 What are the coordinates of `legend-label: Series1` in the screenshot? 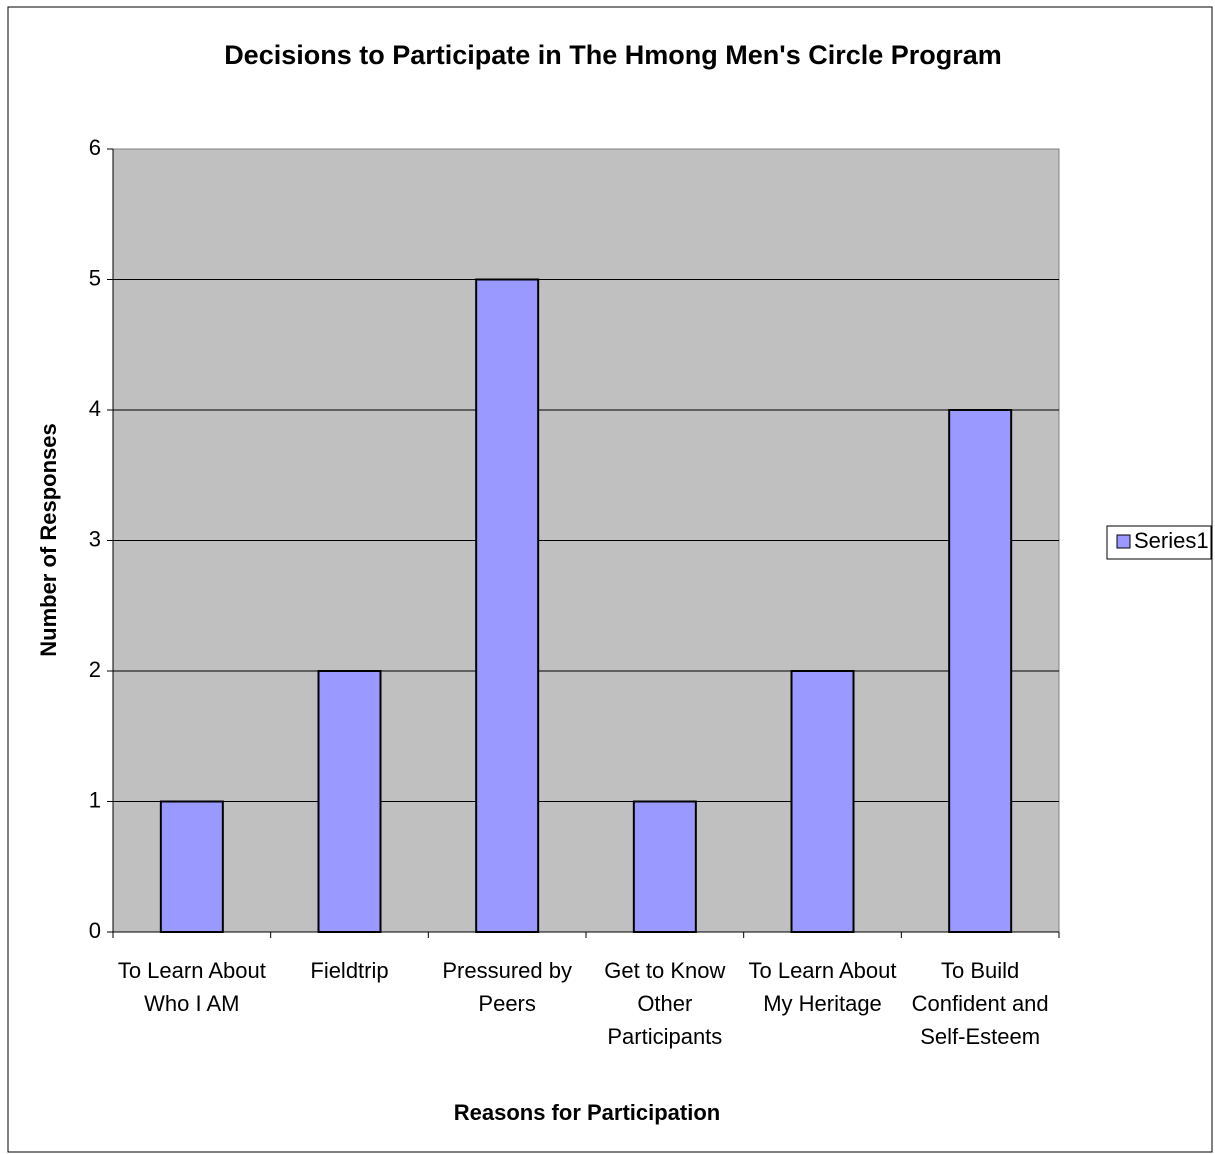 It's located at (1171, 540).